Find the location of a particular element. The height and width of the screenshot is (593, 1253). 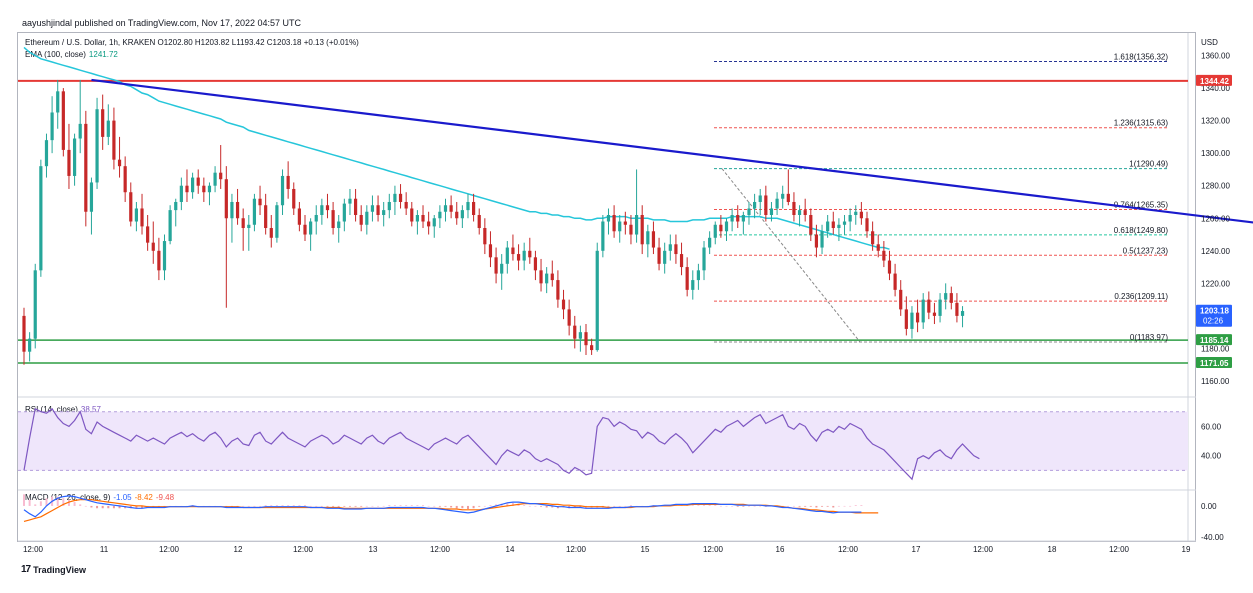

tradingview-logo: 17 TradingView is located at coordinates (53, 569).